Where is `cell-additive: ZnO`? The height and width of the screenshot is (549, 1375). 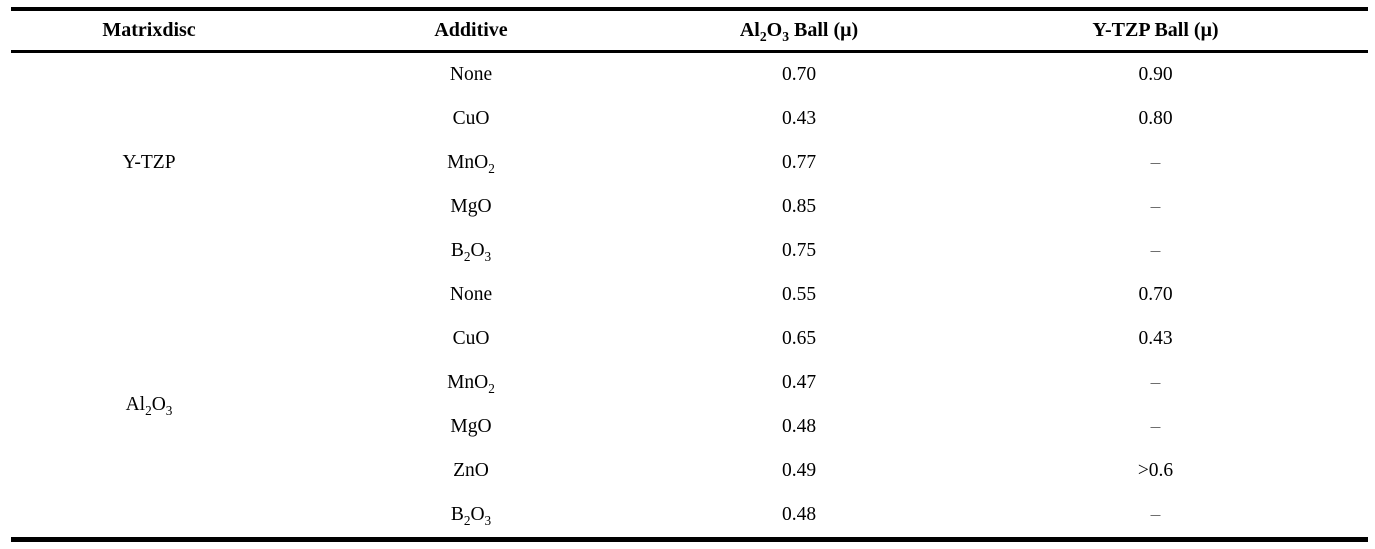
cell-additive: ZnO is located at coordinates (471, 470).